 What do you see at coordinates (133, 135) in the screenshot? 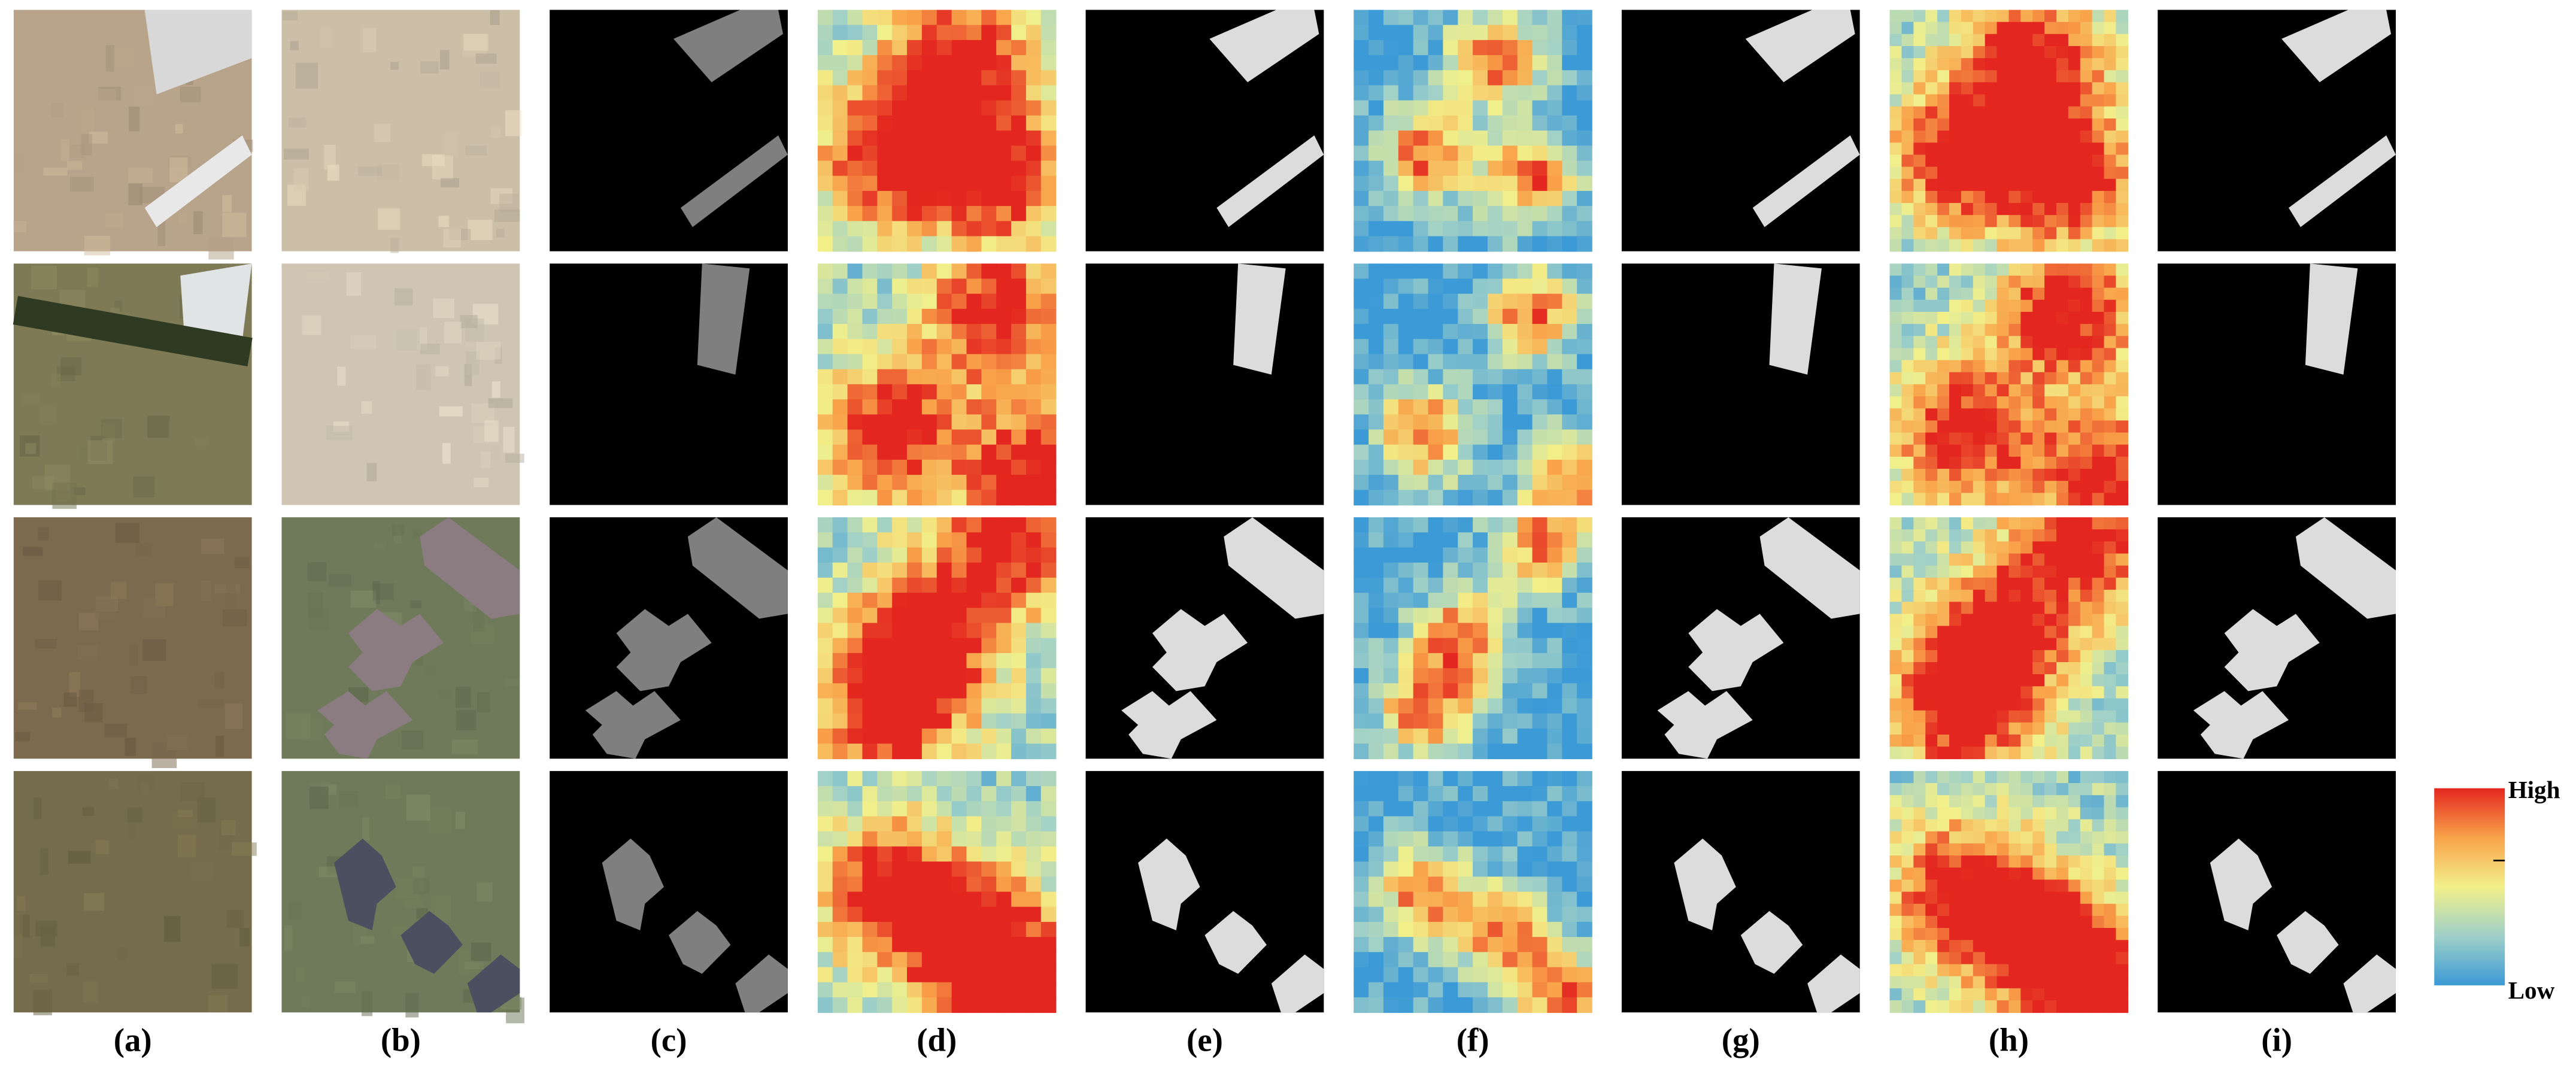
I see `panel` at bounding box center [133, 135].